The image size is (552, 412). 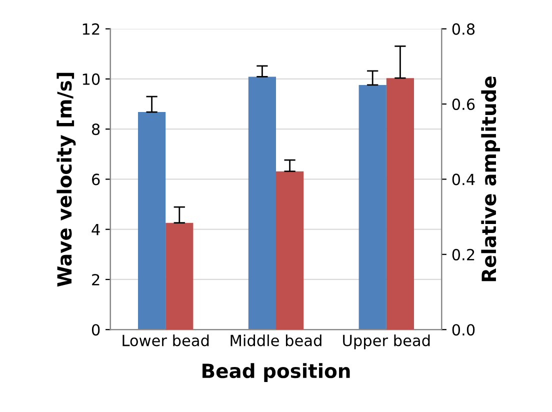 What do you see at coordinates (276, 372) in the screenshot?
I see `x-axis-title: Bead position` at bounding box center [276, 372].